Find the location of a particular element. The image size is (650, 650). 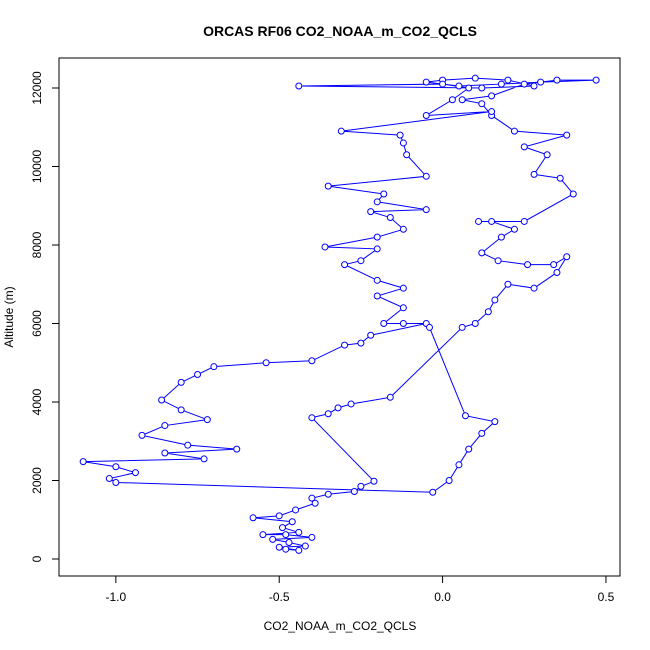

y-tick-label: 8000 is located at coordinates (37, 244).